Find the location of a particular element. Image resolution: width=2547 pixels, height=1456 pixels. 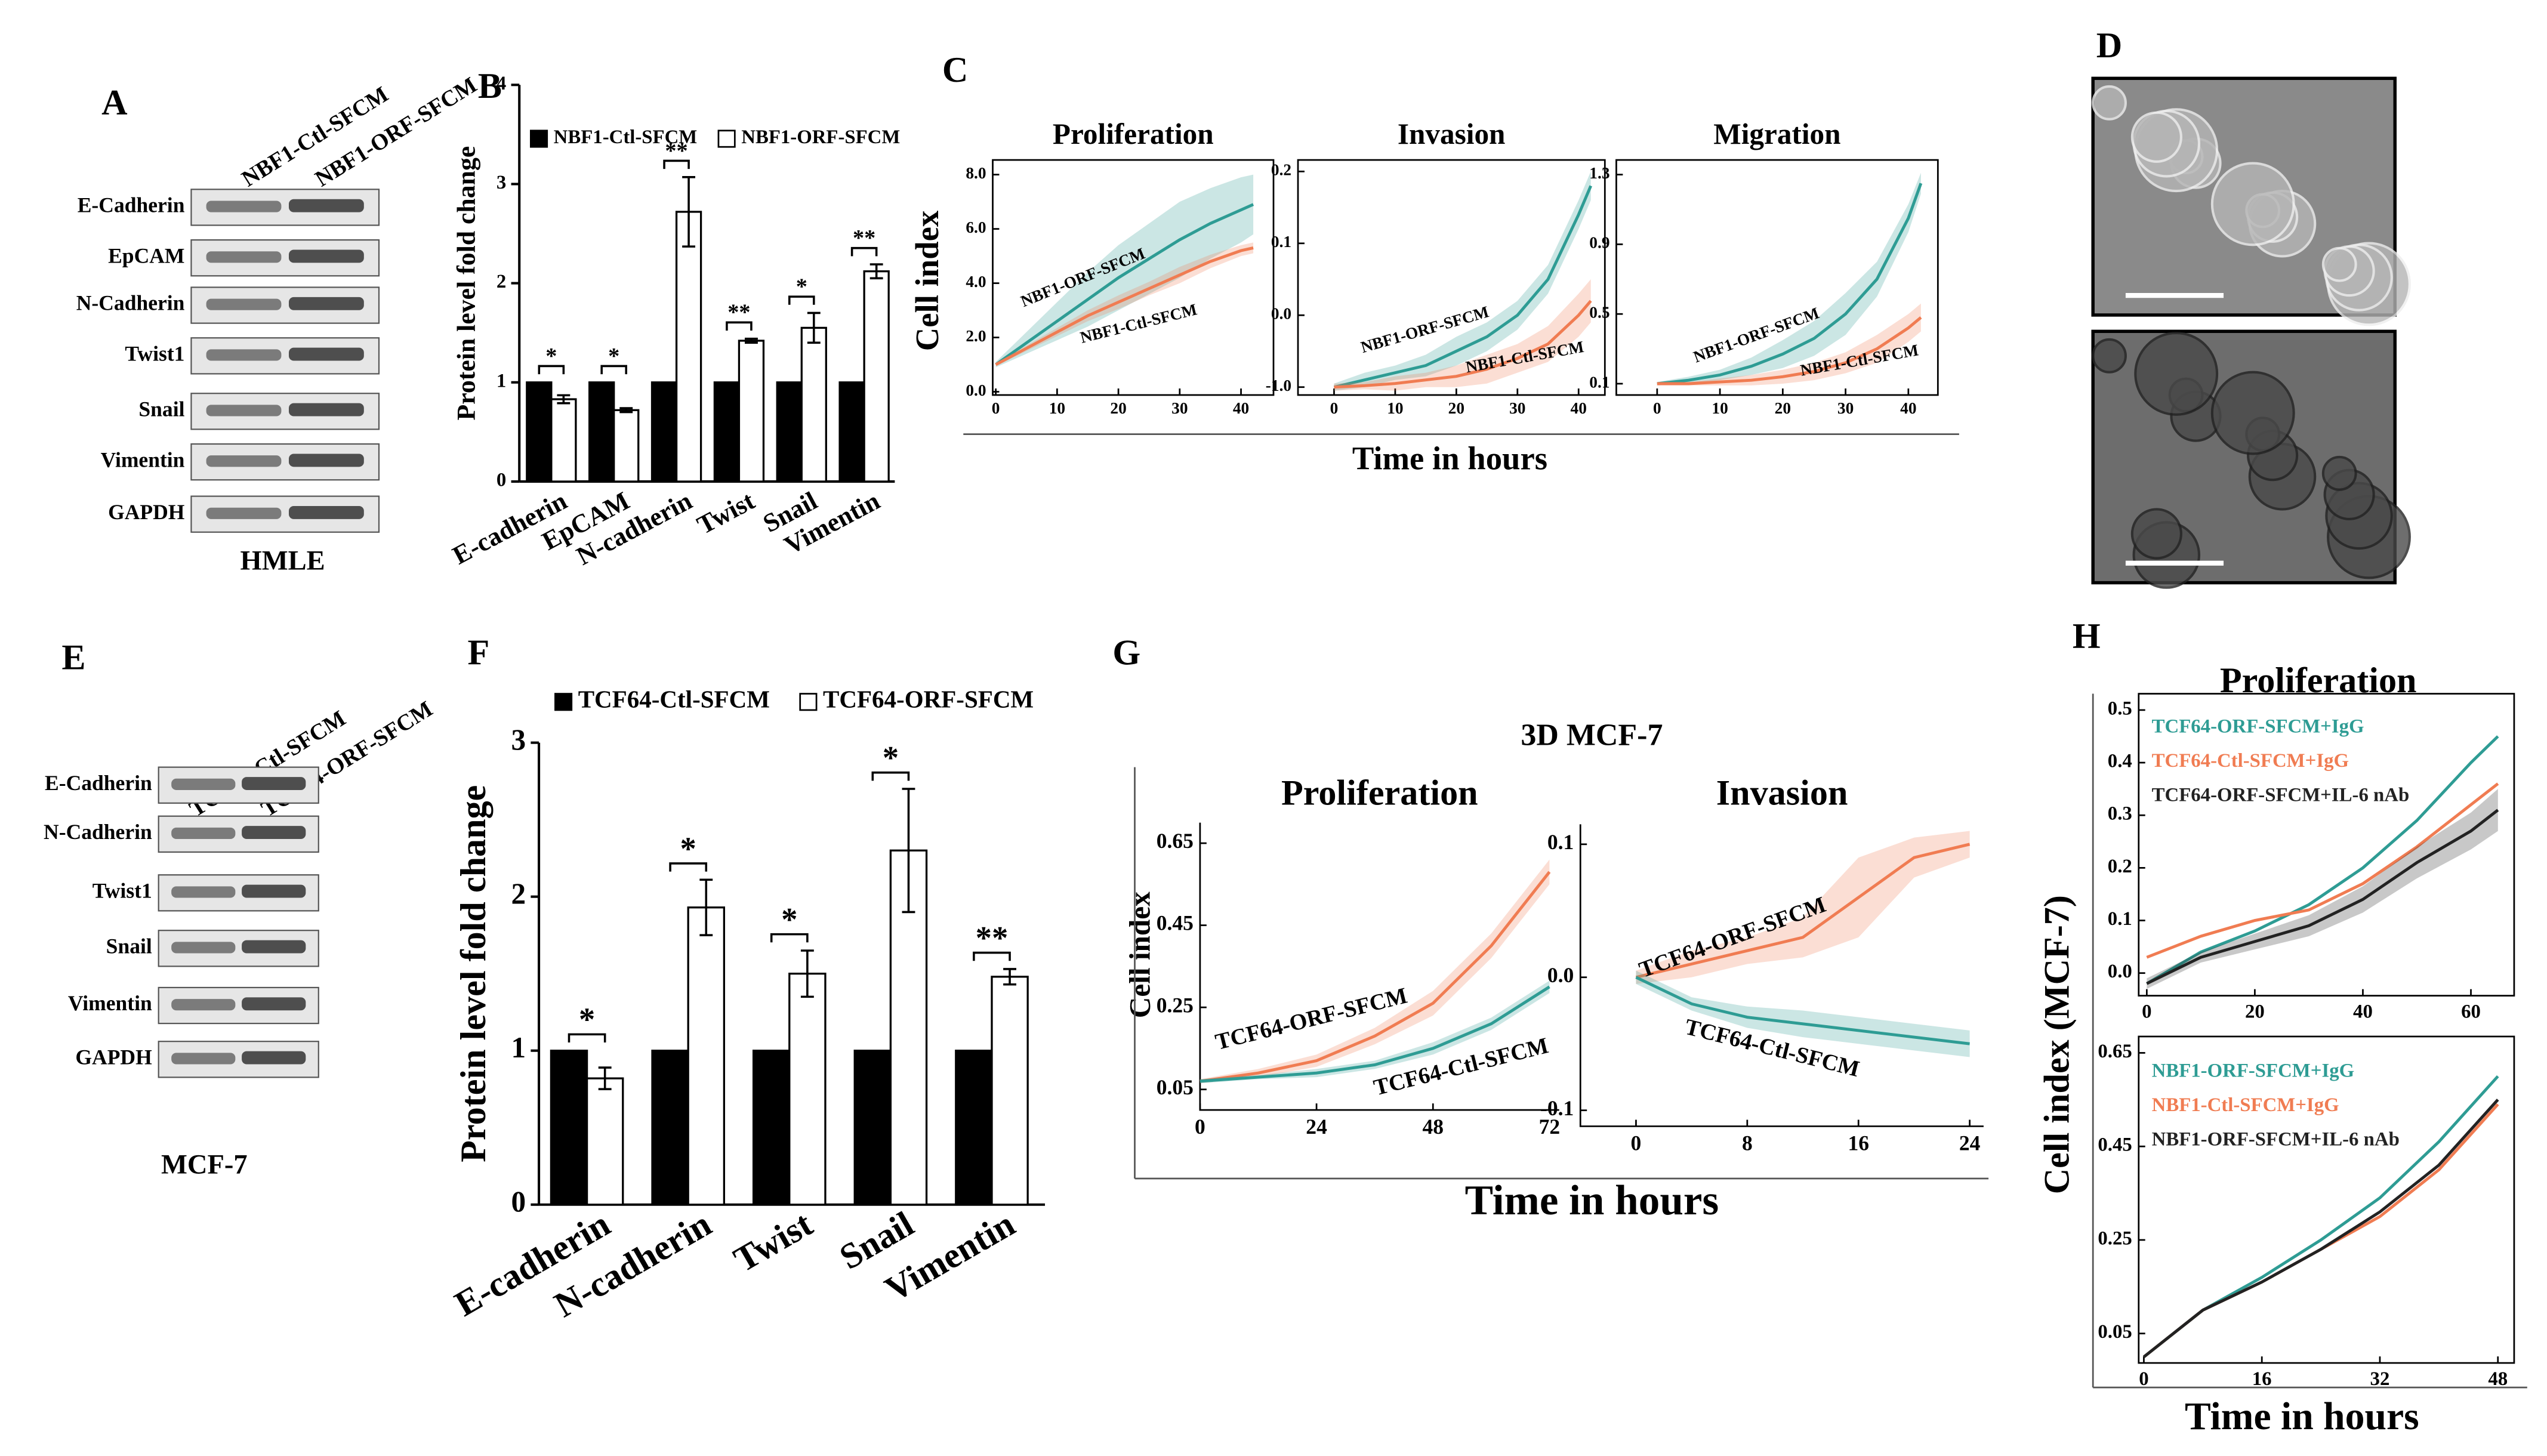

y-tick-label: 0.5 is located at coordinates (2120, 709).